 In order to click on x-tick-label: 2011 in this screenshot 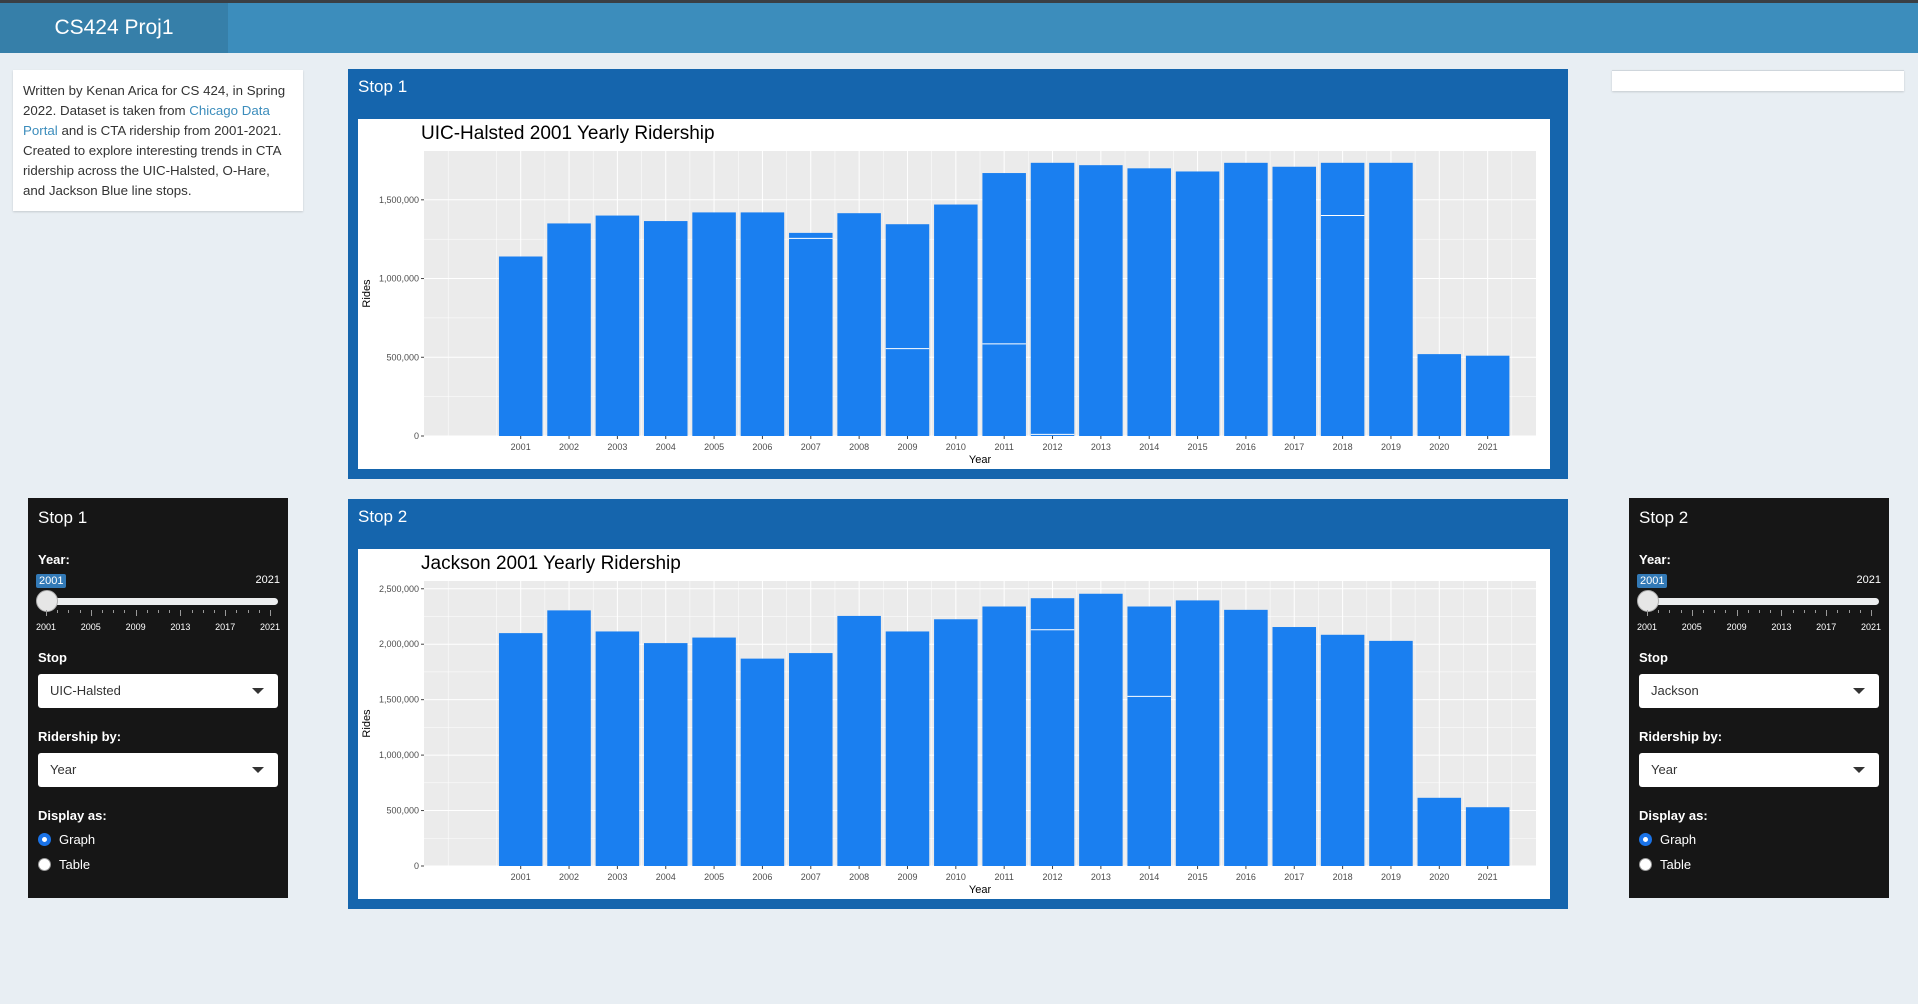, I will do `click(1003, 447)`.